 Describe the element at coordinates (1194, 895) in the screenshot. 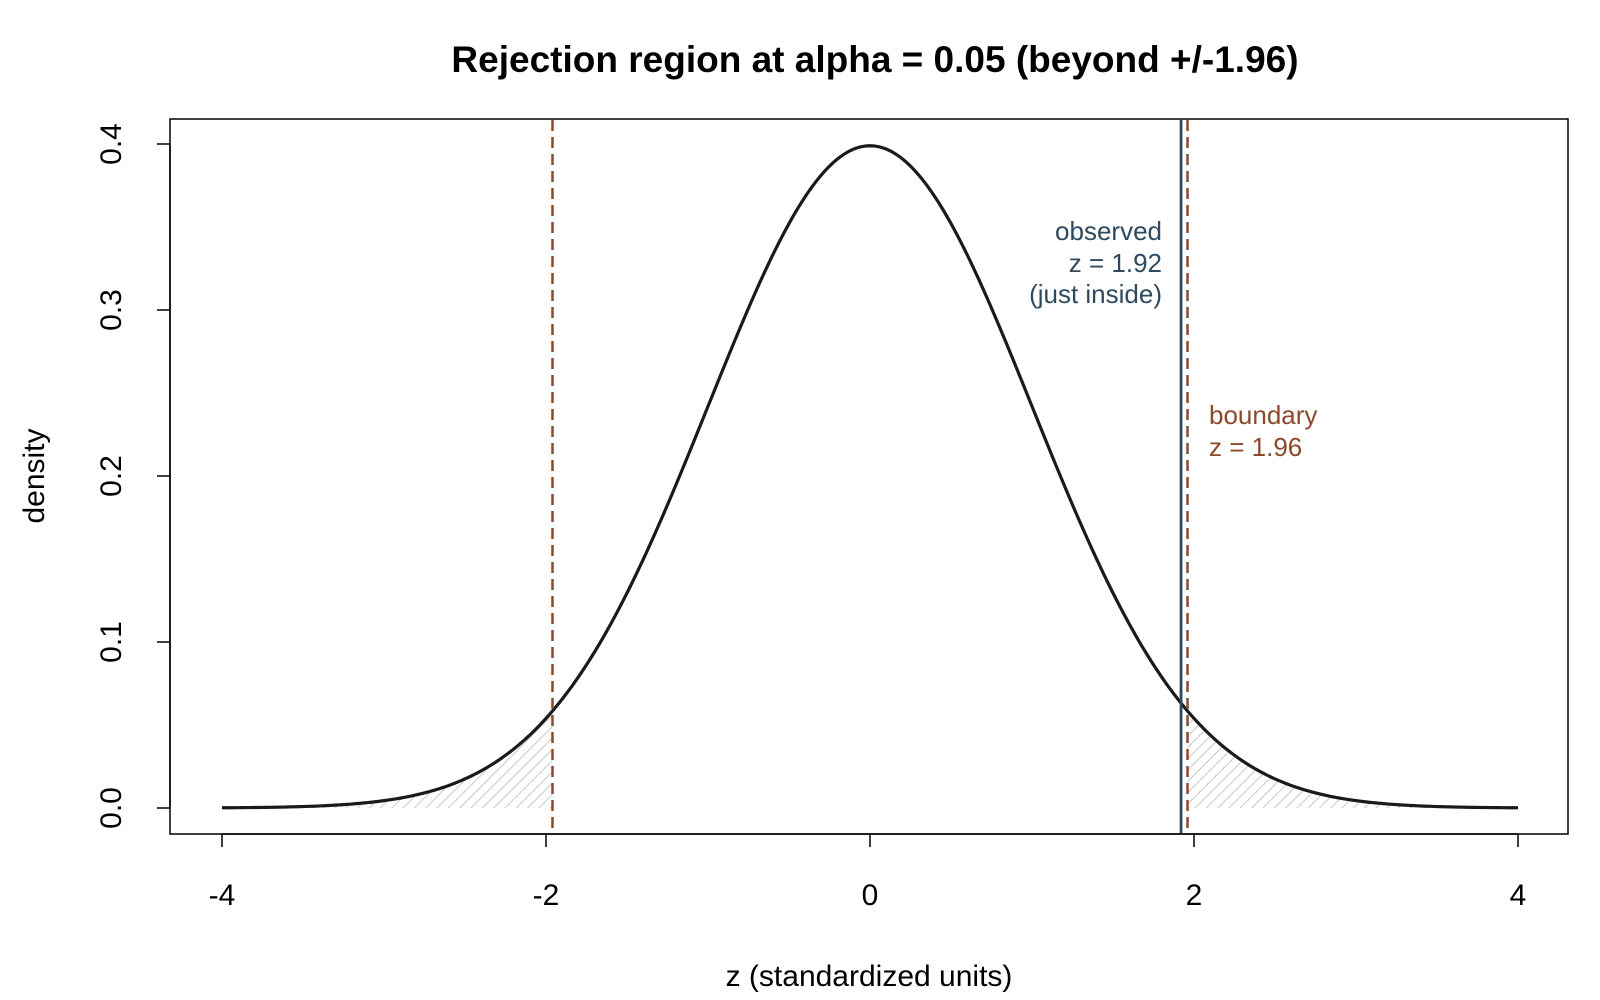

I see `x-tick-label: 2` at that location.